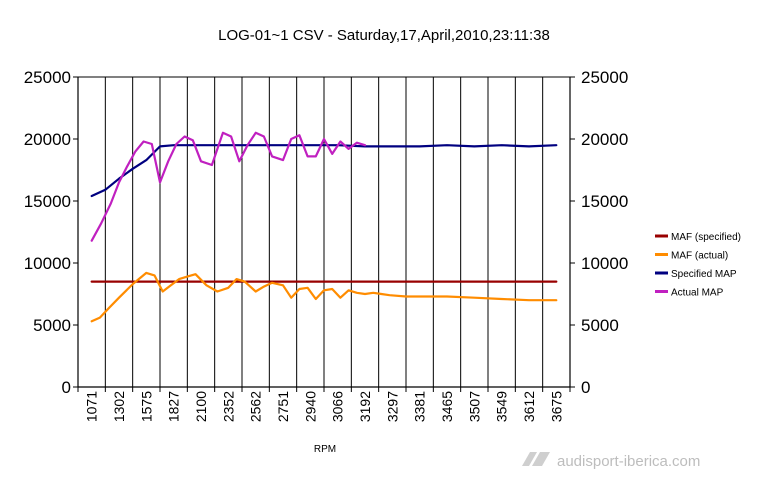 The image size is (769, 481). I want to click on x-tick-label: 3507, so click(474, 406).